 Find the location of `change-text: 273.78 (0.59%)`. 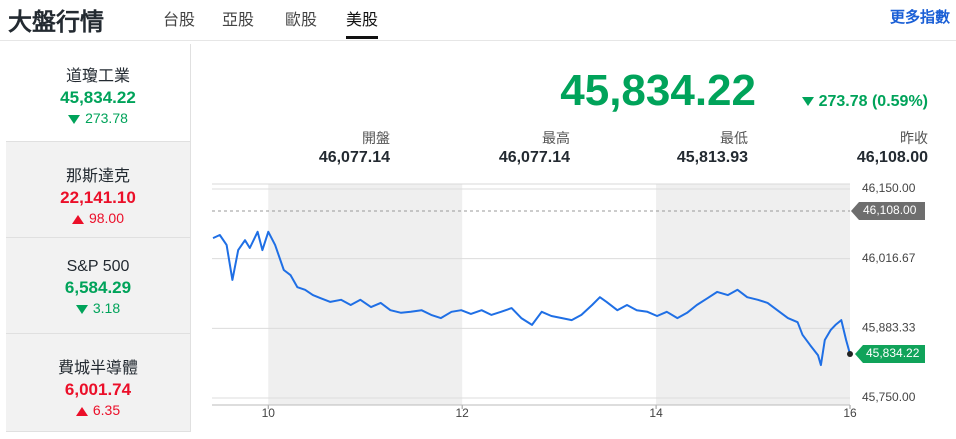

change-text: 273.78 (0.59%) is located at coordinates (873, 101).